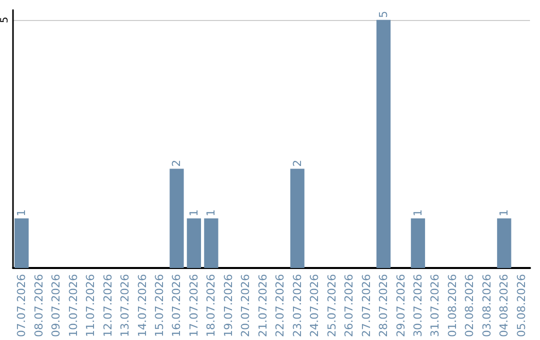  Describe the element at coordinates (21, 306) in the screenshot. I see `x-tick-label: 07.07.2026` at that location.